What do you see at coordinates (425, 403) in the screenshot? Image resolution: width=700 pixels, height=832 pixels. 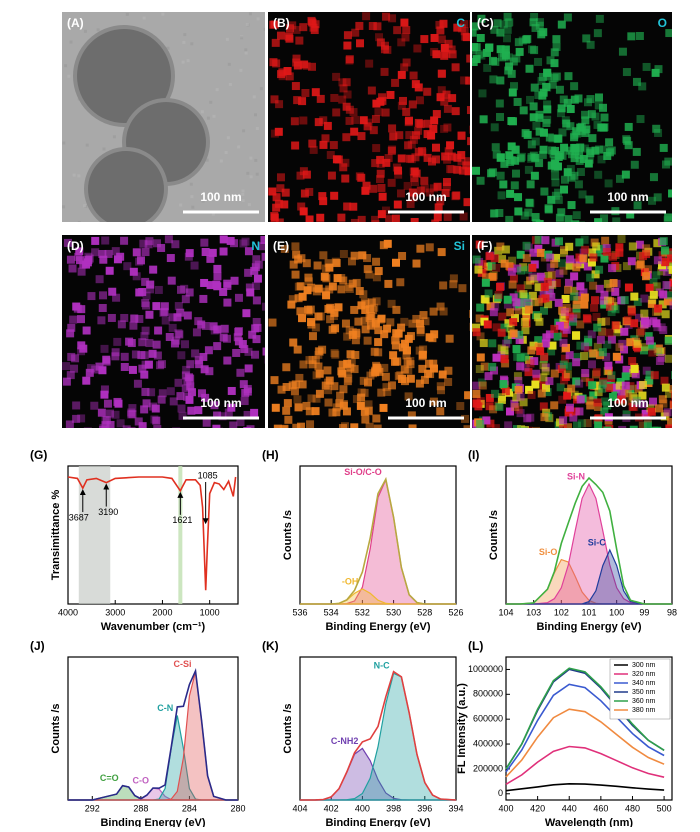 I see `scale-label: 100 nm` at bounding box center [425, 403].